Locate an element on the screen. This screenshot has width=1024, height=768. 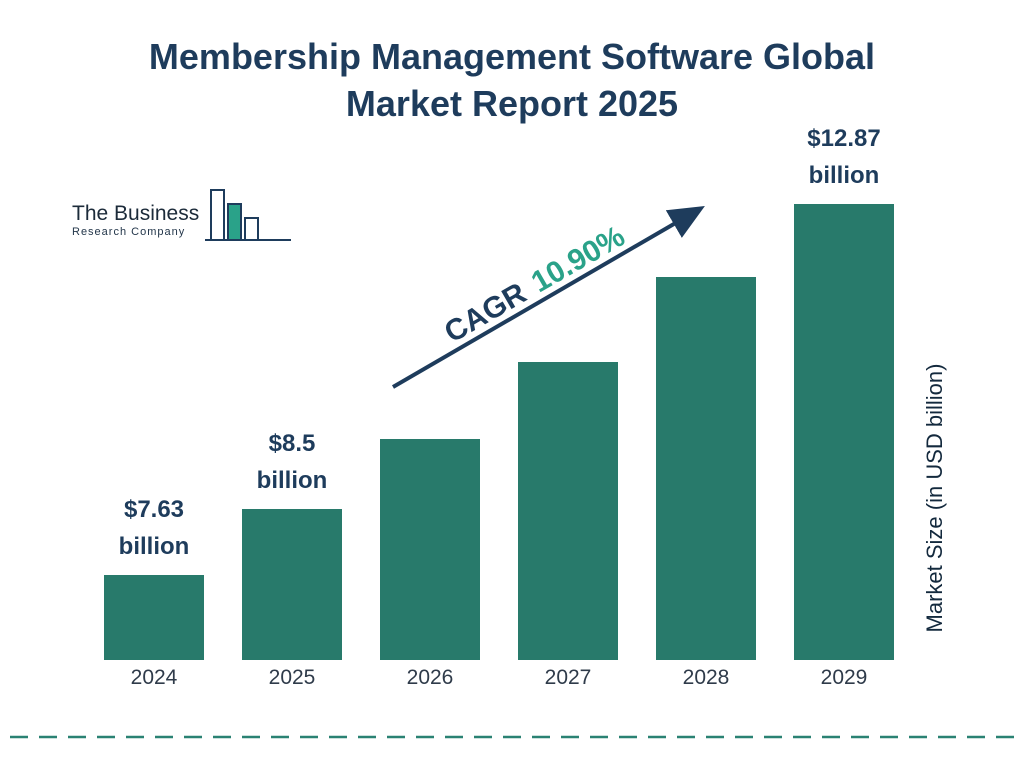
bar-slot-2024: $7.63 billion is located at coordinates (154, 390).